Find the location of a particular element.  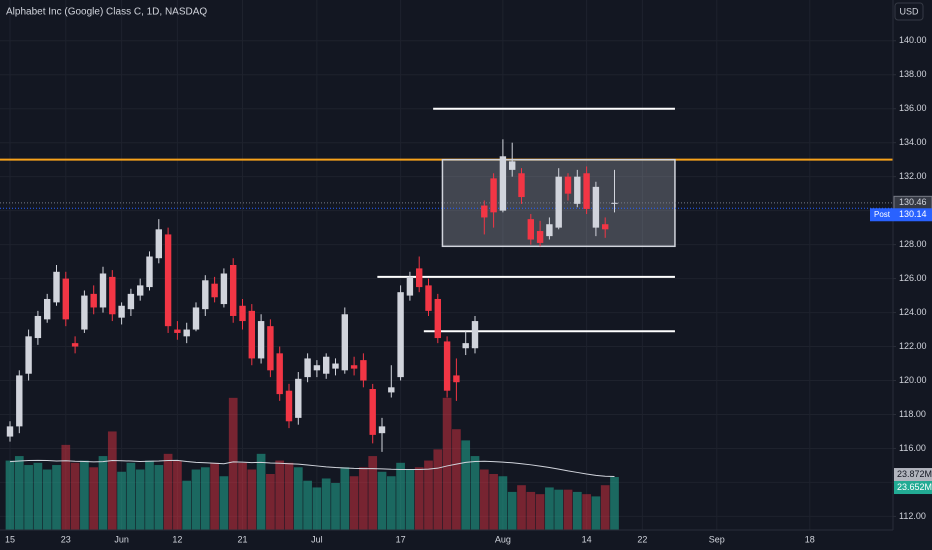

volume-ma-label: 23.872M is located at coordinates (914, 474).